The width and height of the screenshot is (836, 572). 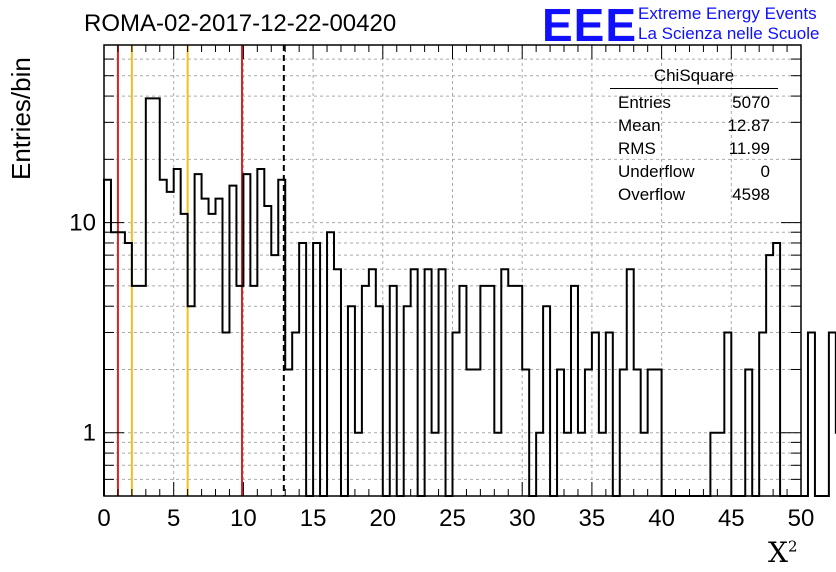 I want to click on stats-row-rms: RMS 11.99, so click(x=694, y=148).